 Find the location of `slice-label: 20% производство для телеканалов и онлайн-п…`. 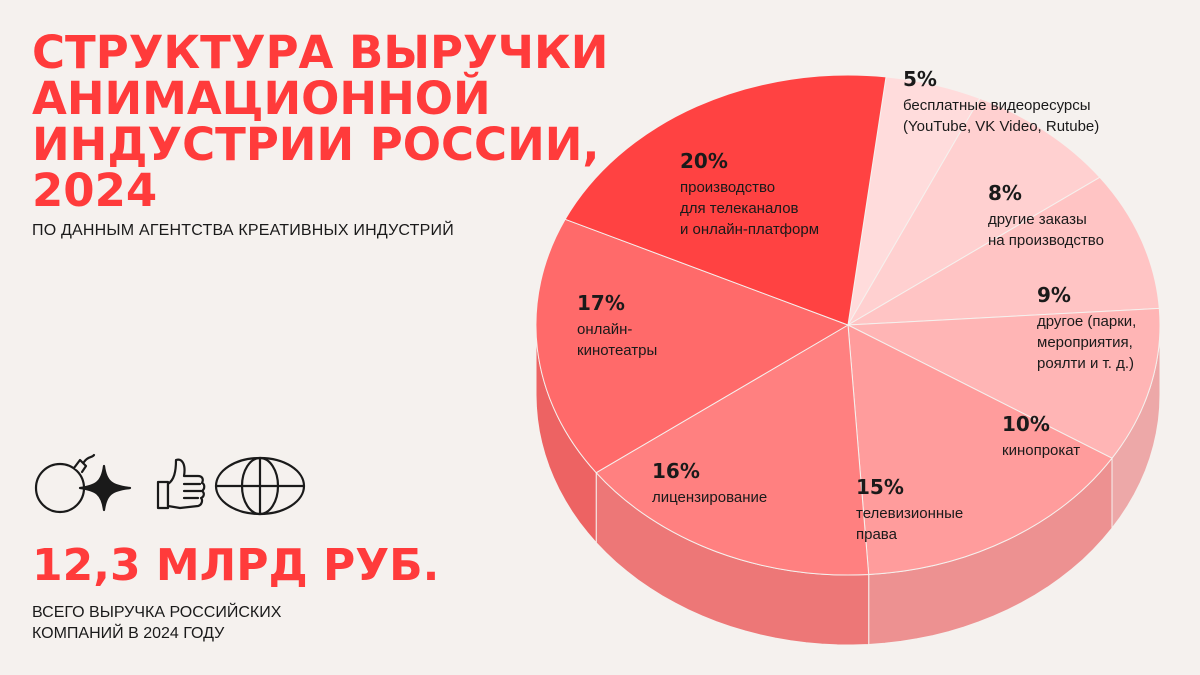

slice-label: 20% производство для телеканалов и онлайн-п… is located at coordinates (749, 193).